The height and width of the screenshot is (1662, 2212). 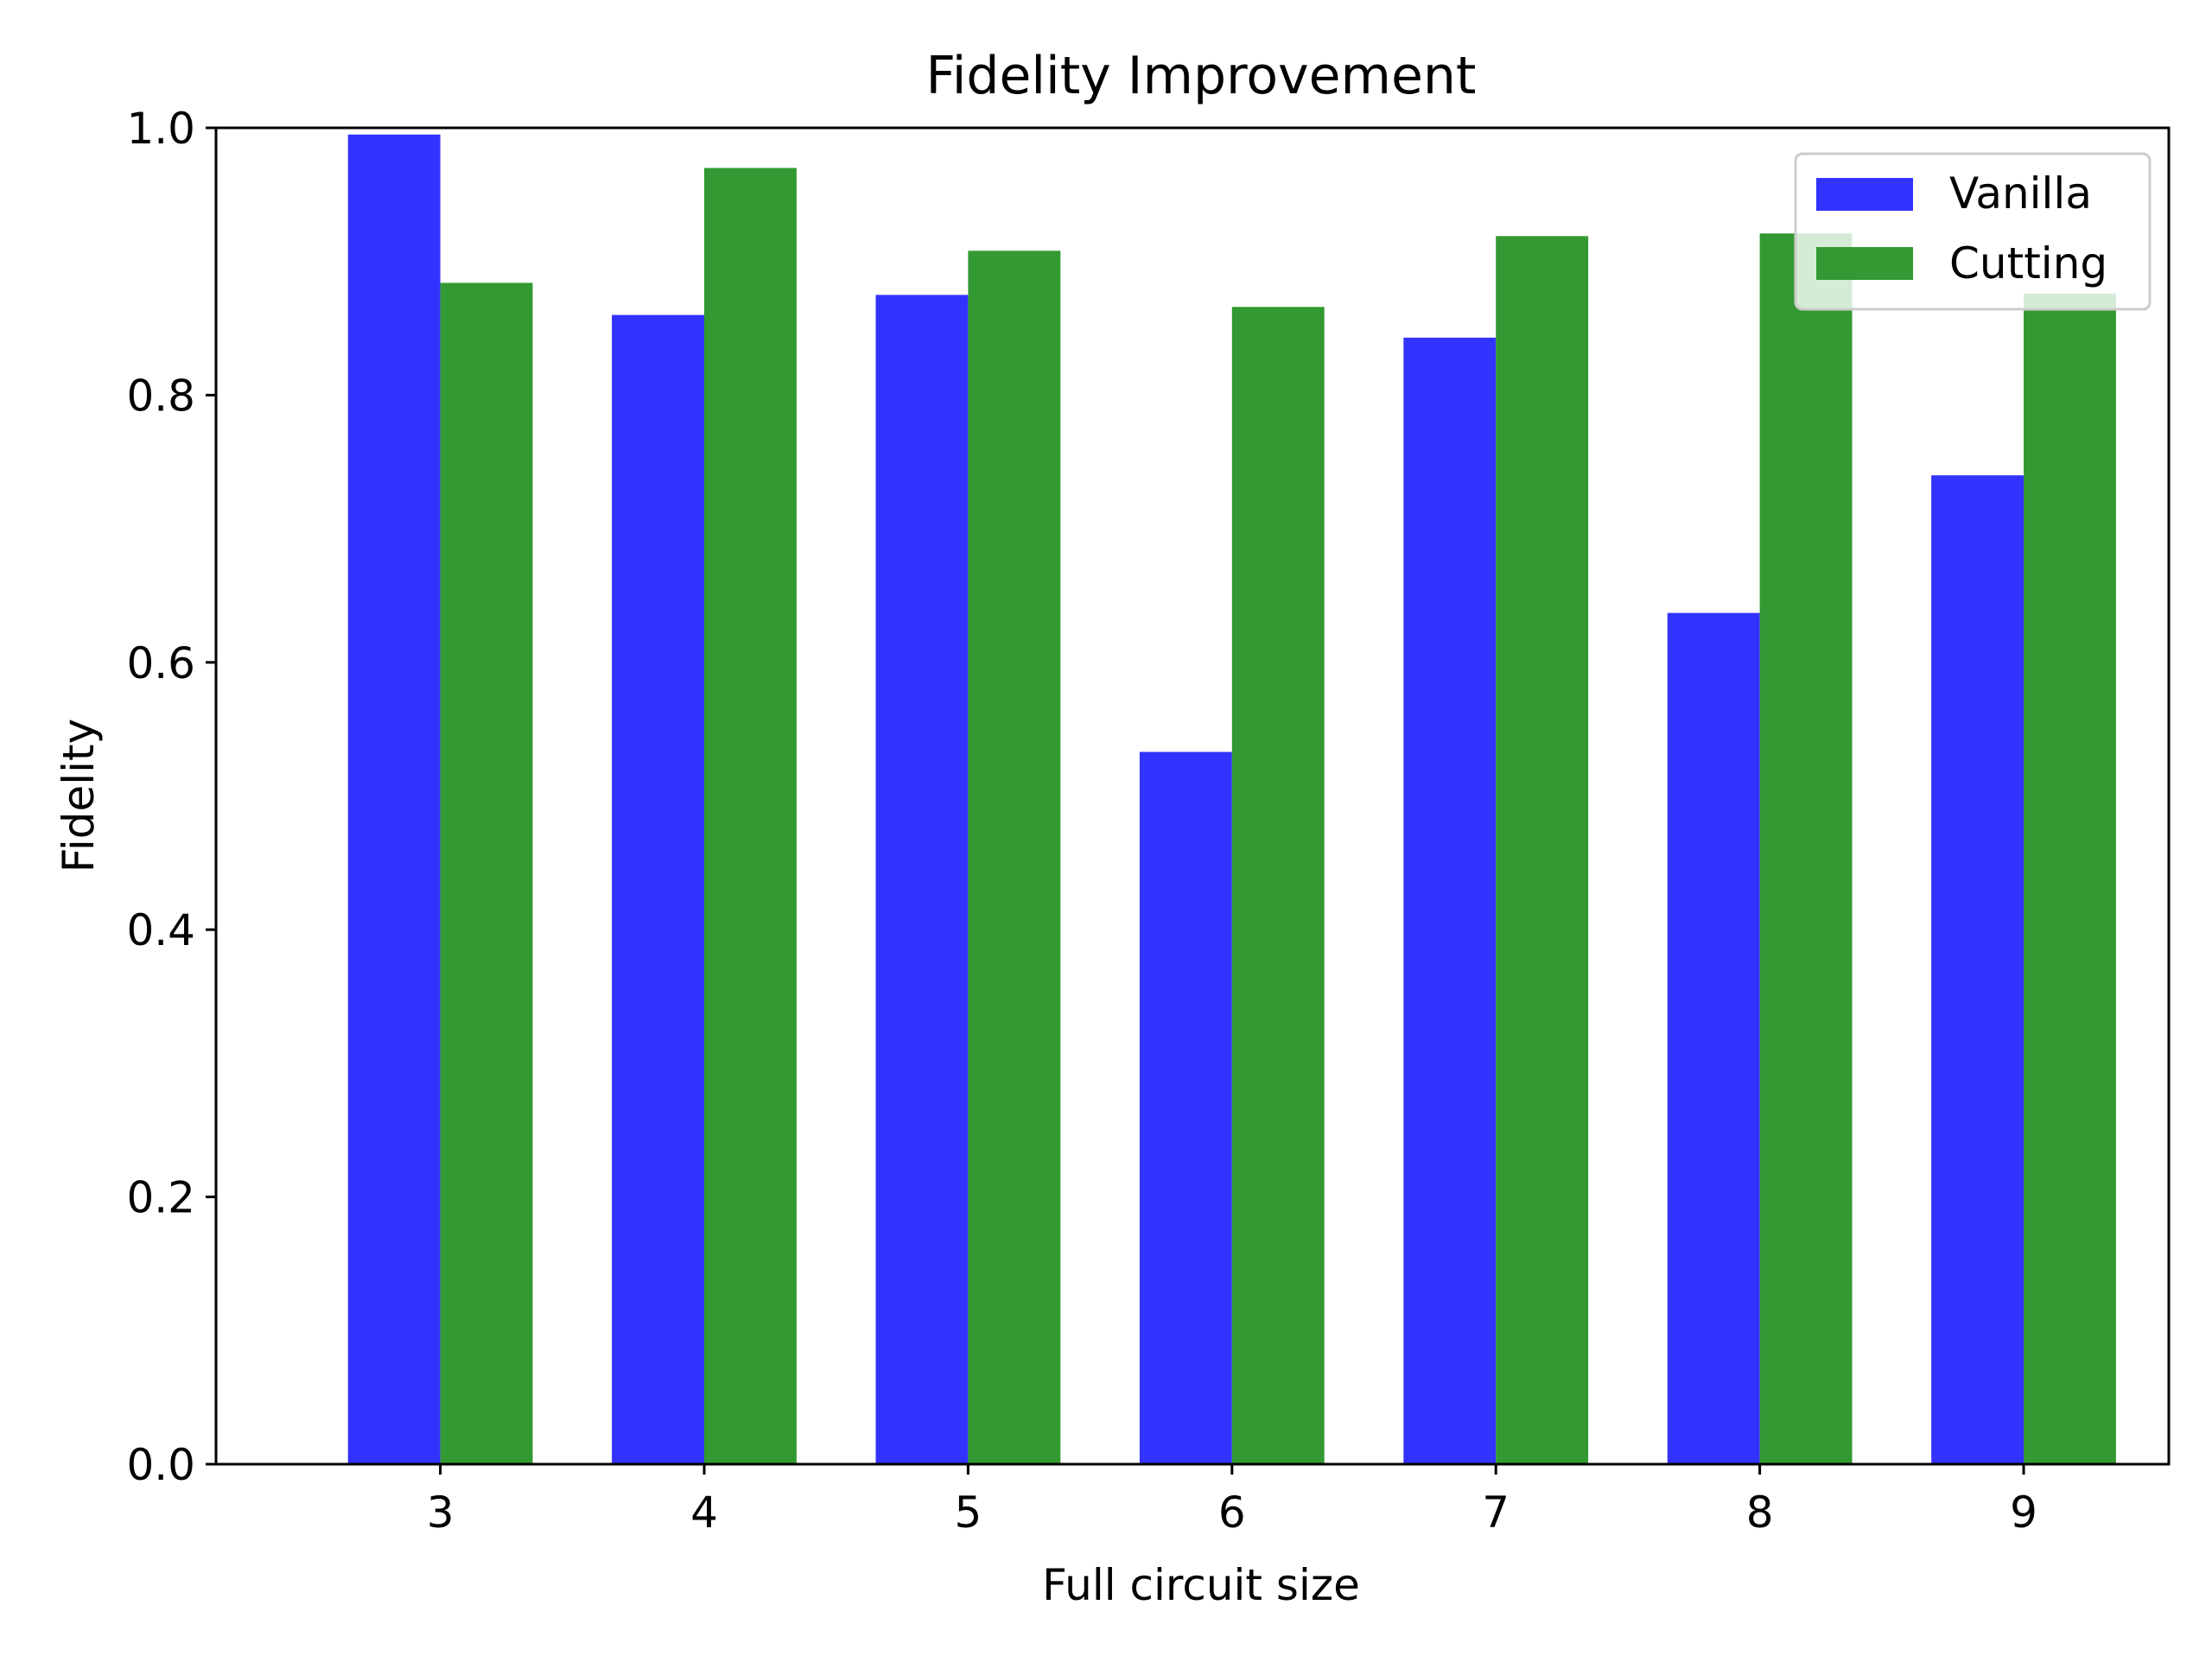 What do you see at coordinates (160, 396) in the screenshot?
I see `y-tick-label: 0.8` at bounding box center [160, 396].